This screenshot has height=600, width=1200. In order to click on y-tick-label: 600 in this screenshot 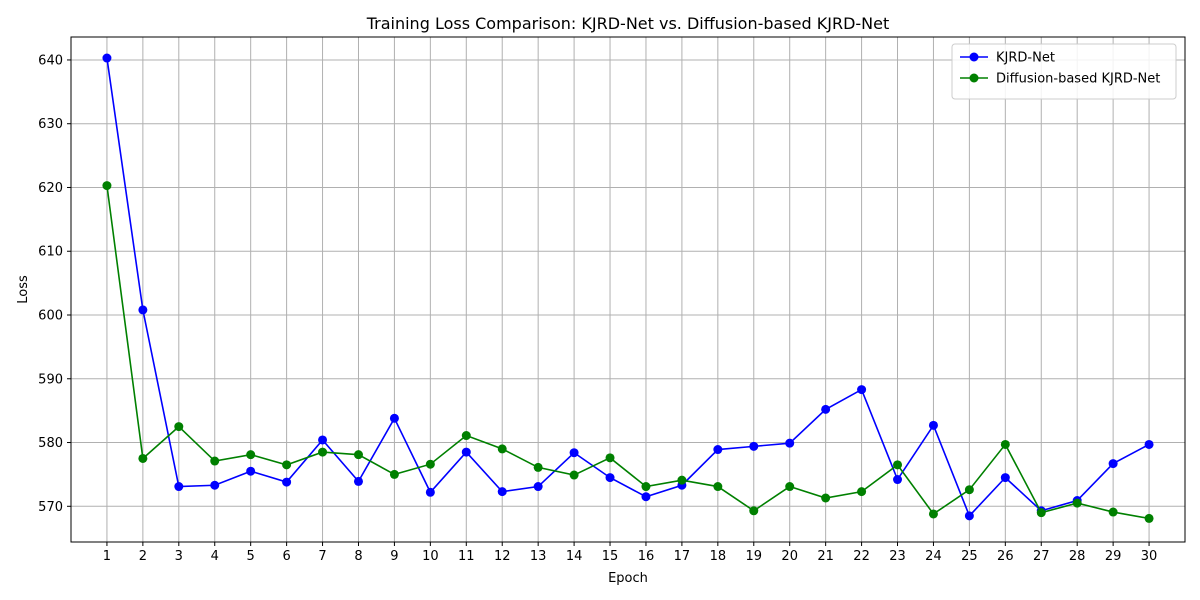, I will do `click(50, 316)`.